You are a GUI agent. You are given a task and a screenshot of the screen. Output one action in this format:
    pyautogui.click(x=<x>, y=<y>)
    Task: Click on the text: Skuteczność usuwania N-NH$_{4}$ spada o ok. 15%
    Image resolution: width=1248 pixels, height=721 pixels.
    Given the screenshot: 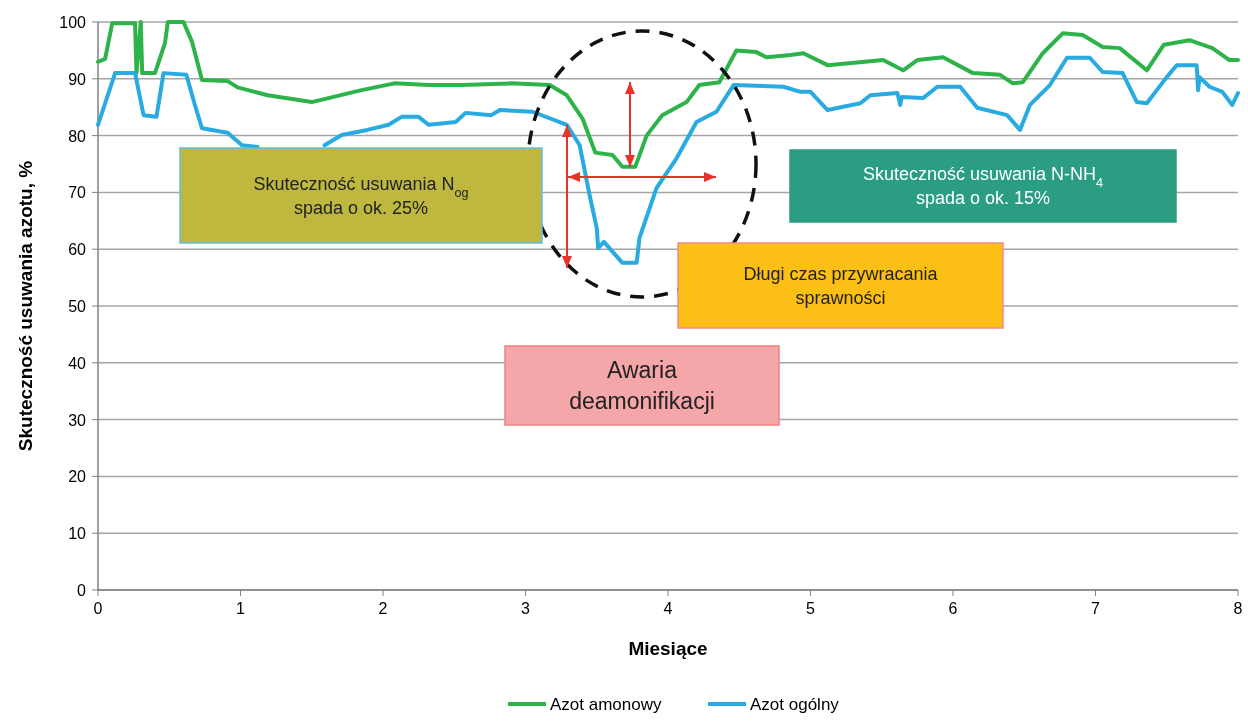 What is the action you would take?
    pyautogui.click(x=983, y=186)
    